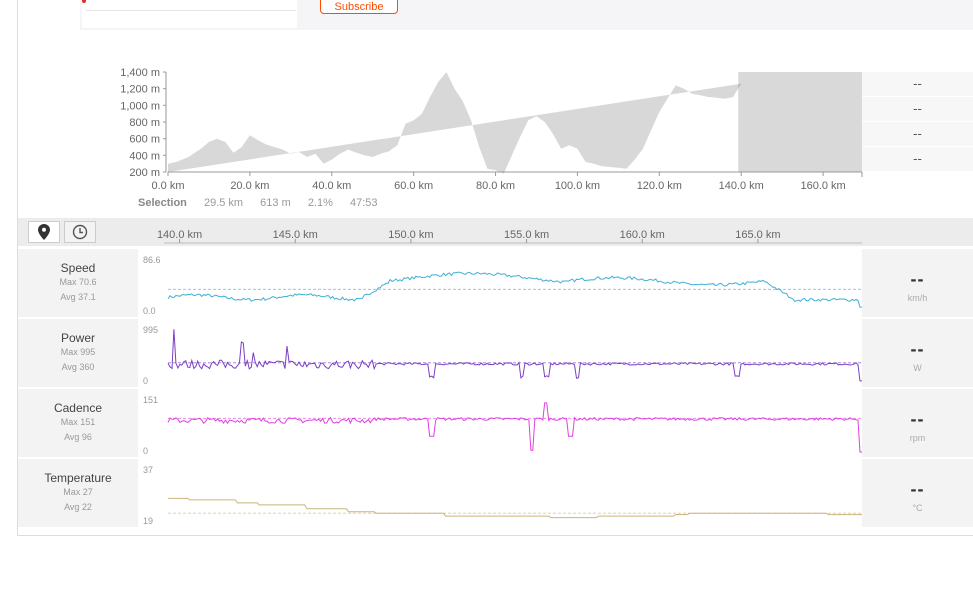 This screenshot has height=605, width=973. I want to click on y-tick-label: 400 m, so click(144, 156).